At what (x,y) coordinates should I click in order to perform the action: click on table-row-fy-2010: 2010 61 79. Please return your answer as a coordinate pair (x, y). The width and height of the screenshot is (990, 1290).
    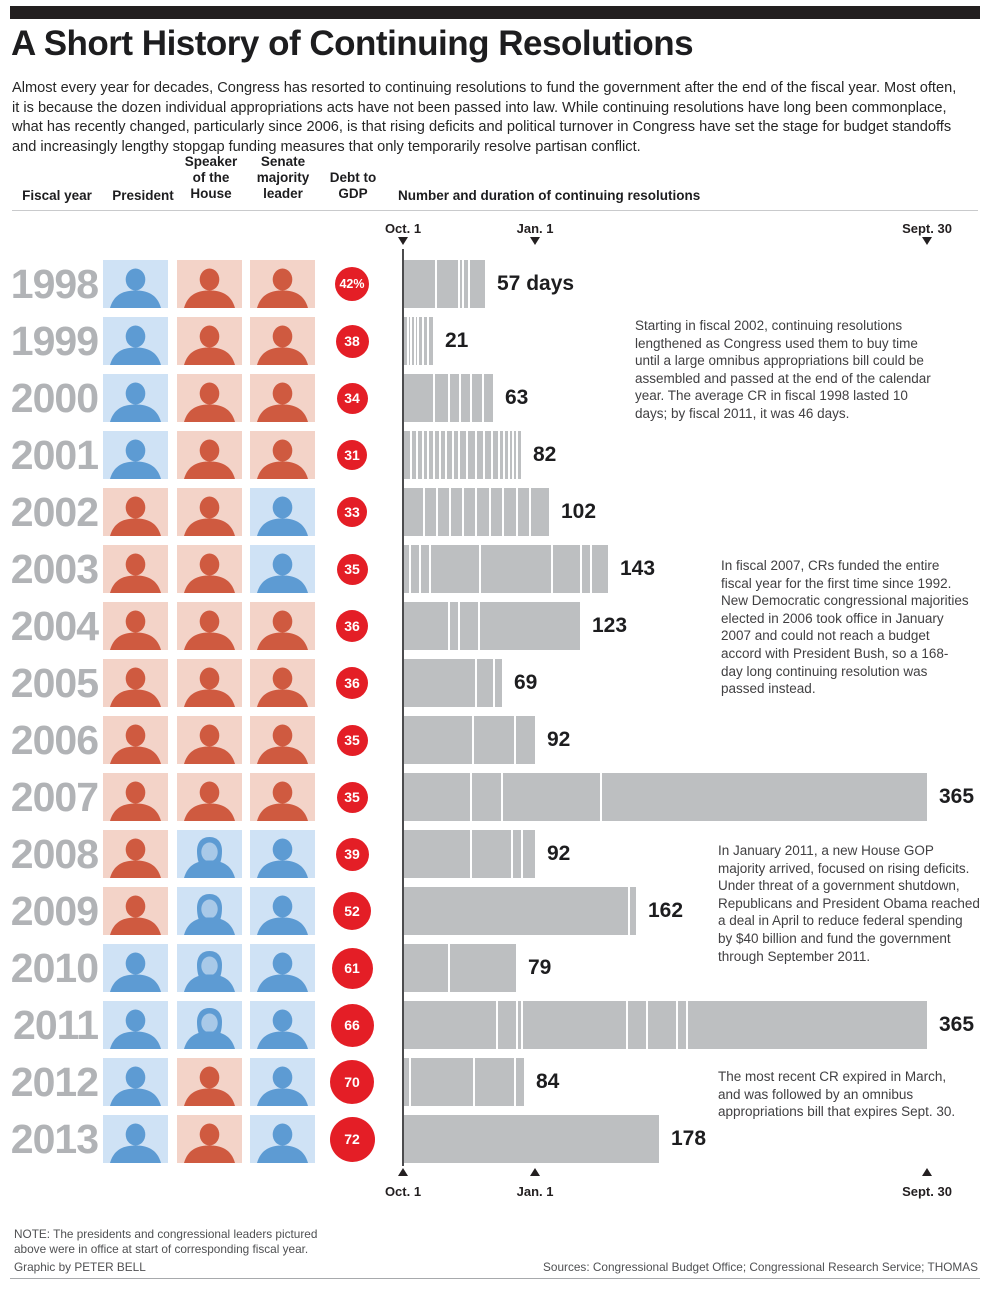
    Looking at the image, I should click on (495, 968).